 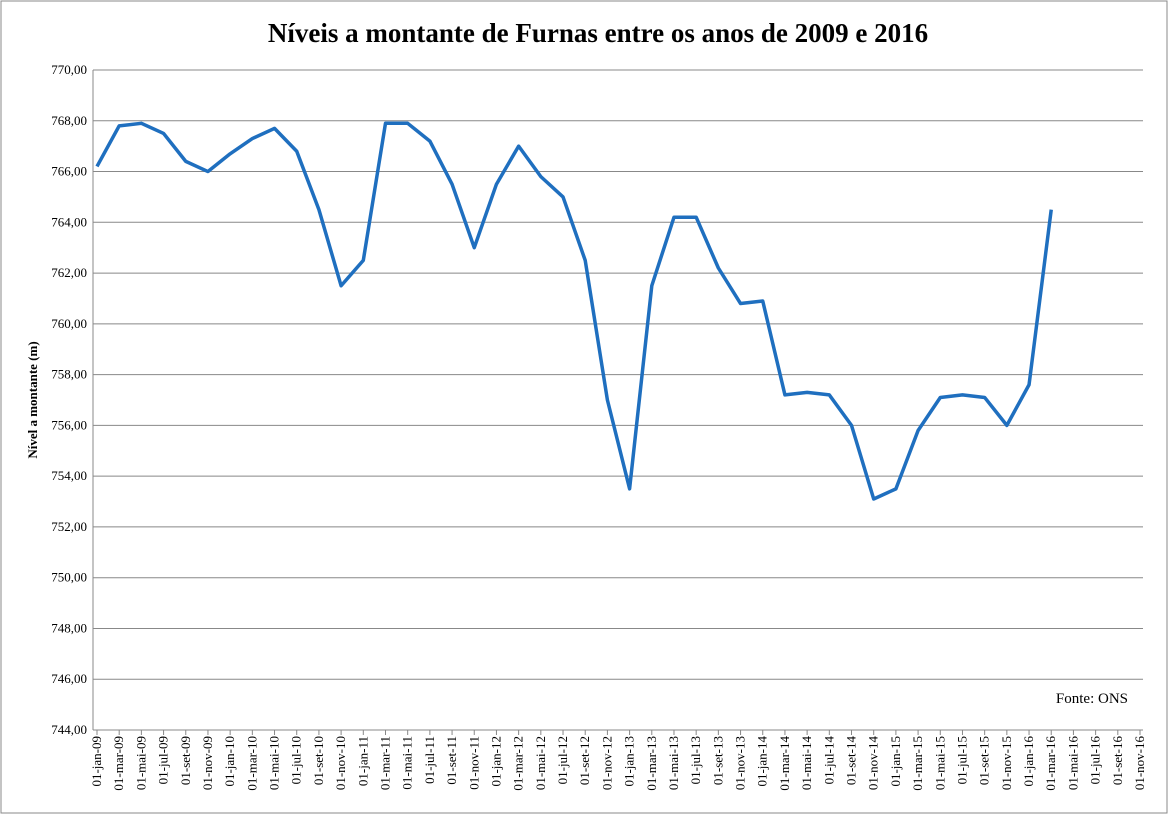 What do you see at coordinates (740, 763) in the screenshot?
I see `x-tick-label: 01-nov-13` at bounding box center [740, 763].